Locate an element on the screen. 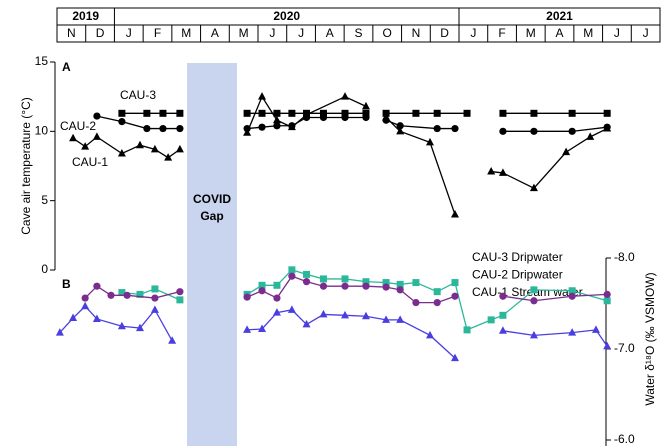  month-label: D is located at coordinates (444, 33).